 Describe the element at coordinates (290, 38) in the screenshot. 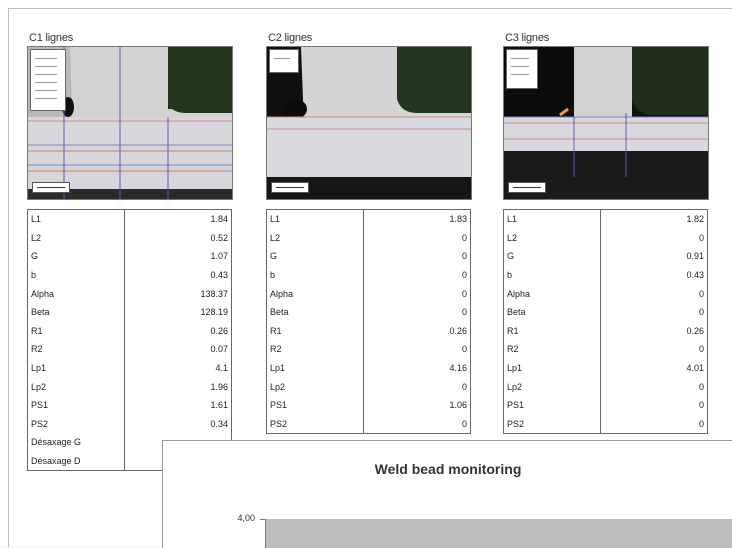

I see `panel-title: C2 lignes` at that location.